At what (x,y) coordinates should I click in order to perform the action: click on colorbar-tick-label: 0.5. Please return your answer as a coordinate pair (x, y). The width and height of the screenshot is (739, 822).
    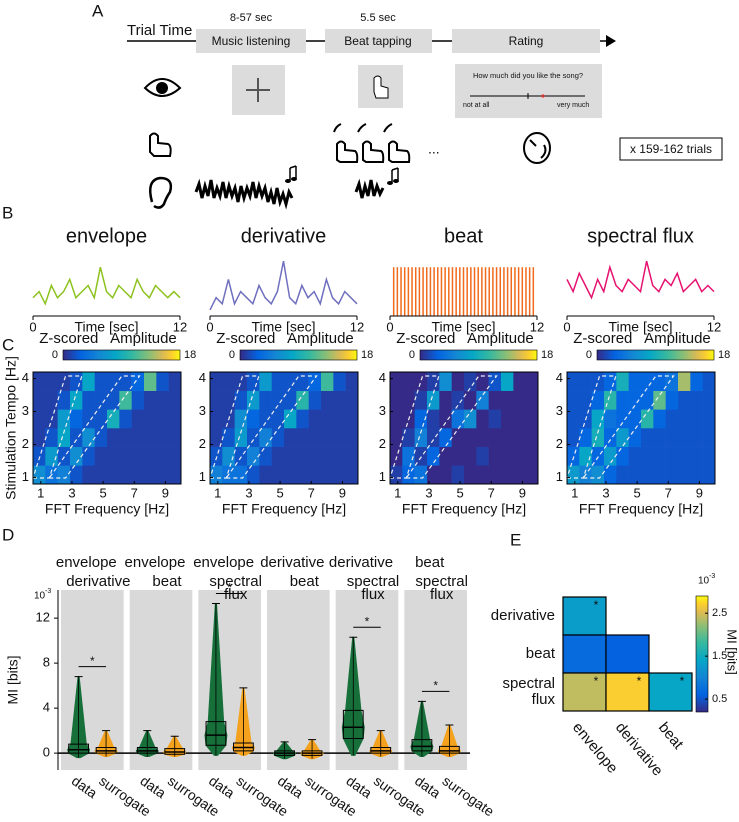
    Looking at the image, I should click on (719, 699).